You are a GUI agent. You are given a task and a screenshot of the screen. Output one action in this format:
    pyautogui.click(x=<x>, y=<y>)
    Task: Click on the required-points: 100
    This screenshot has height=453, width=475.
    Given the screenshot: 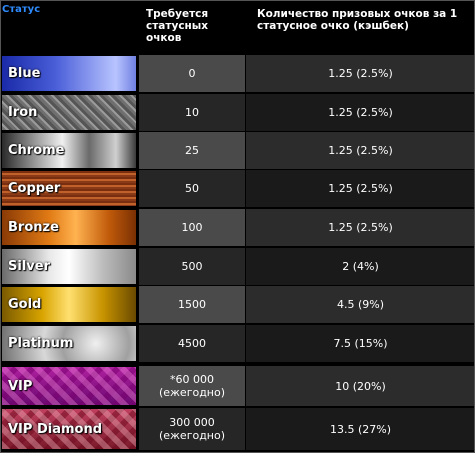 What is the action you would take?
    pyautogui.click(x=192, y=227)
    